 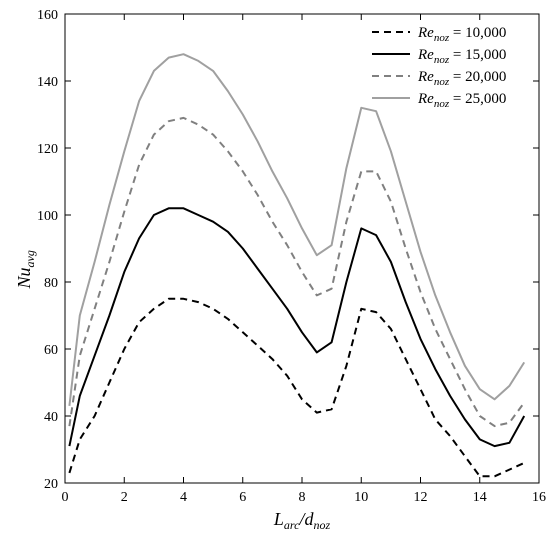 What do you see at coordinates (477, 33) in the screenshot?
I see `legend-label-value: = 10,000` at bounding box center [477, 33].